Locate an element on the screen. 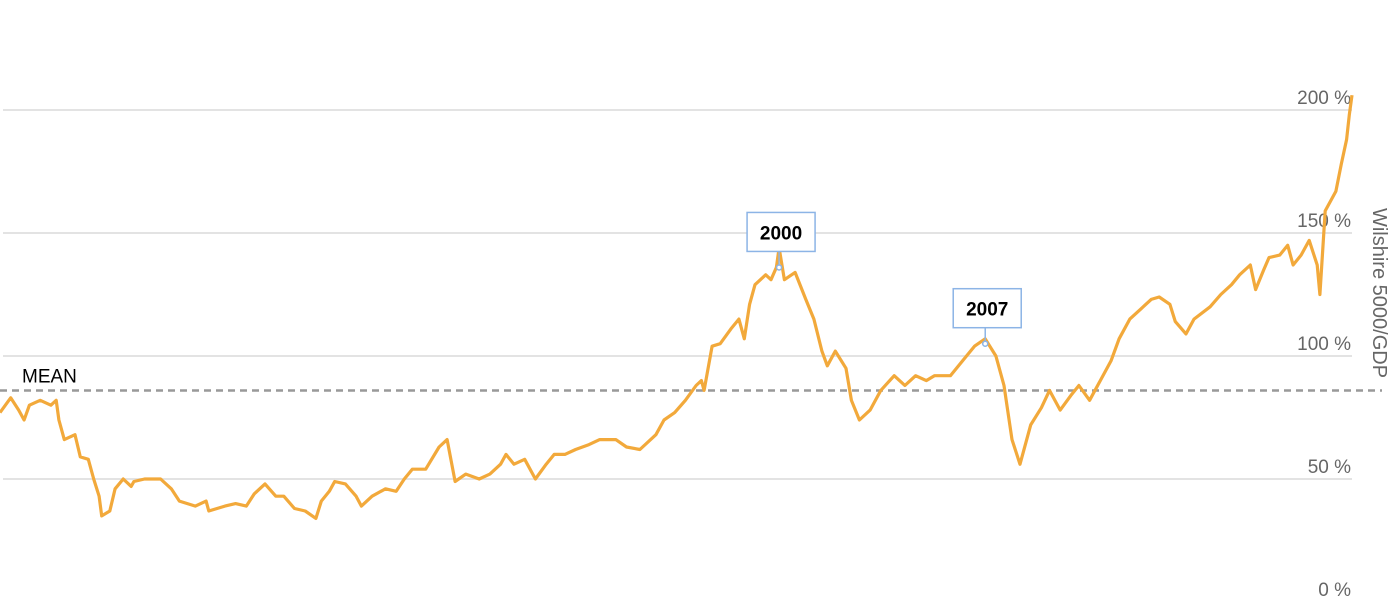 This screenshot has height=600, width=1400. y-tick-label: 100 % is located at coordinates (1324, 344).